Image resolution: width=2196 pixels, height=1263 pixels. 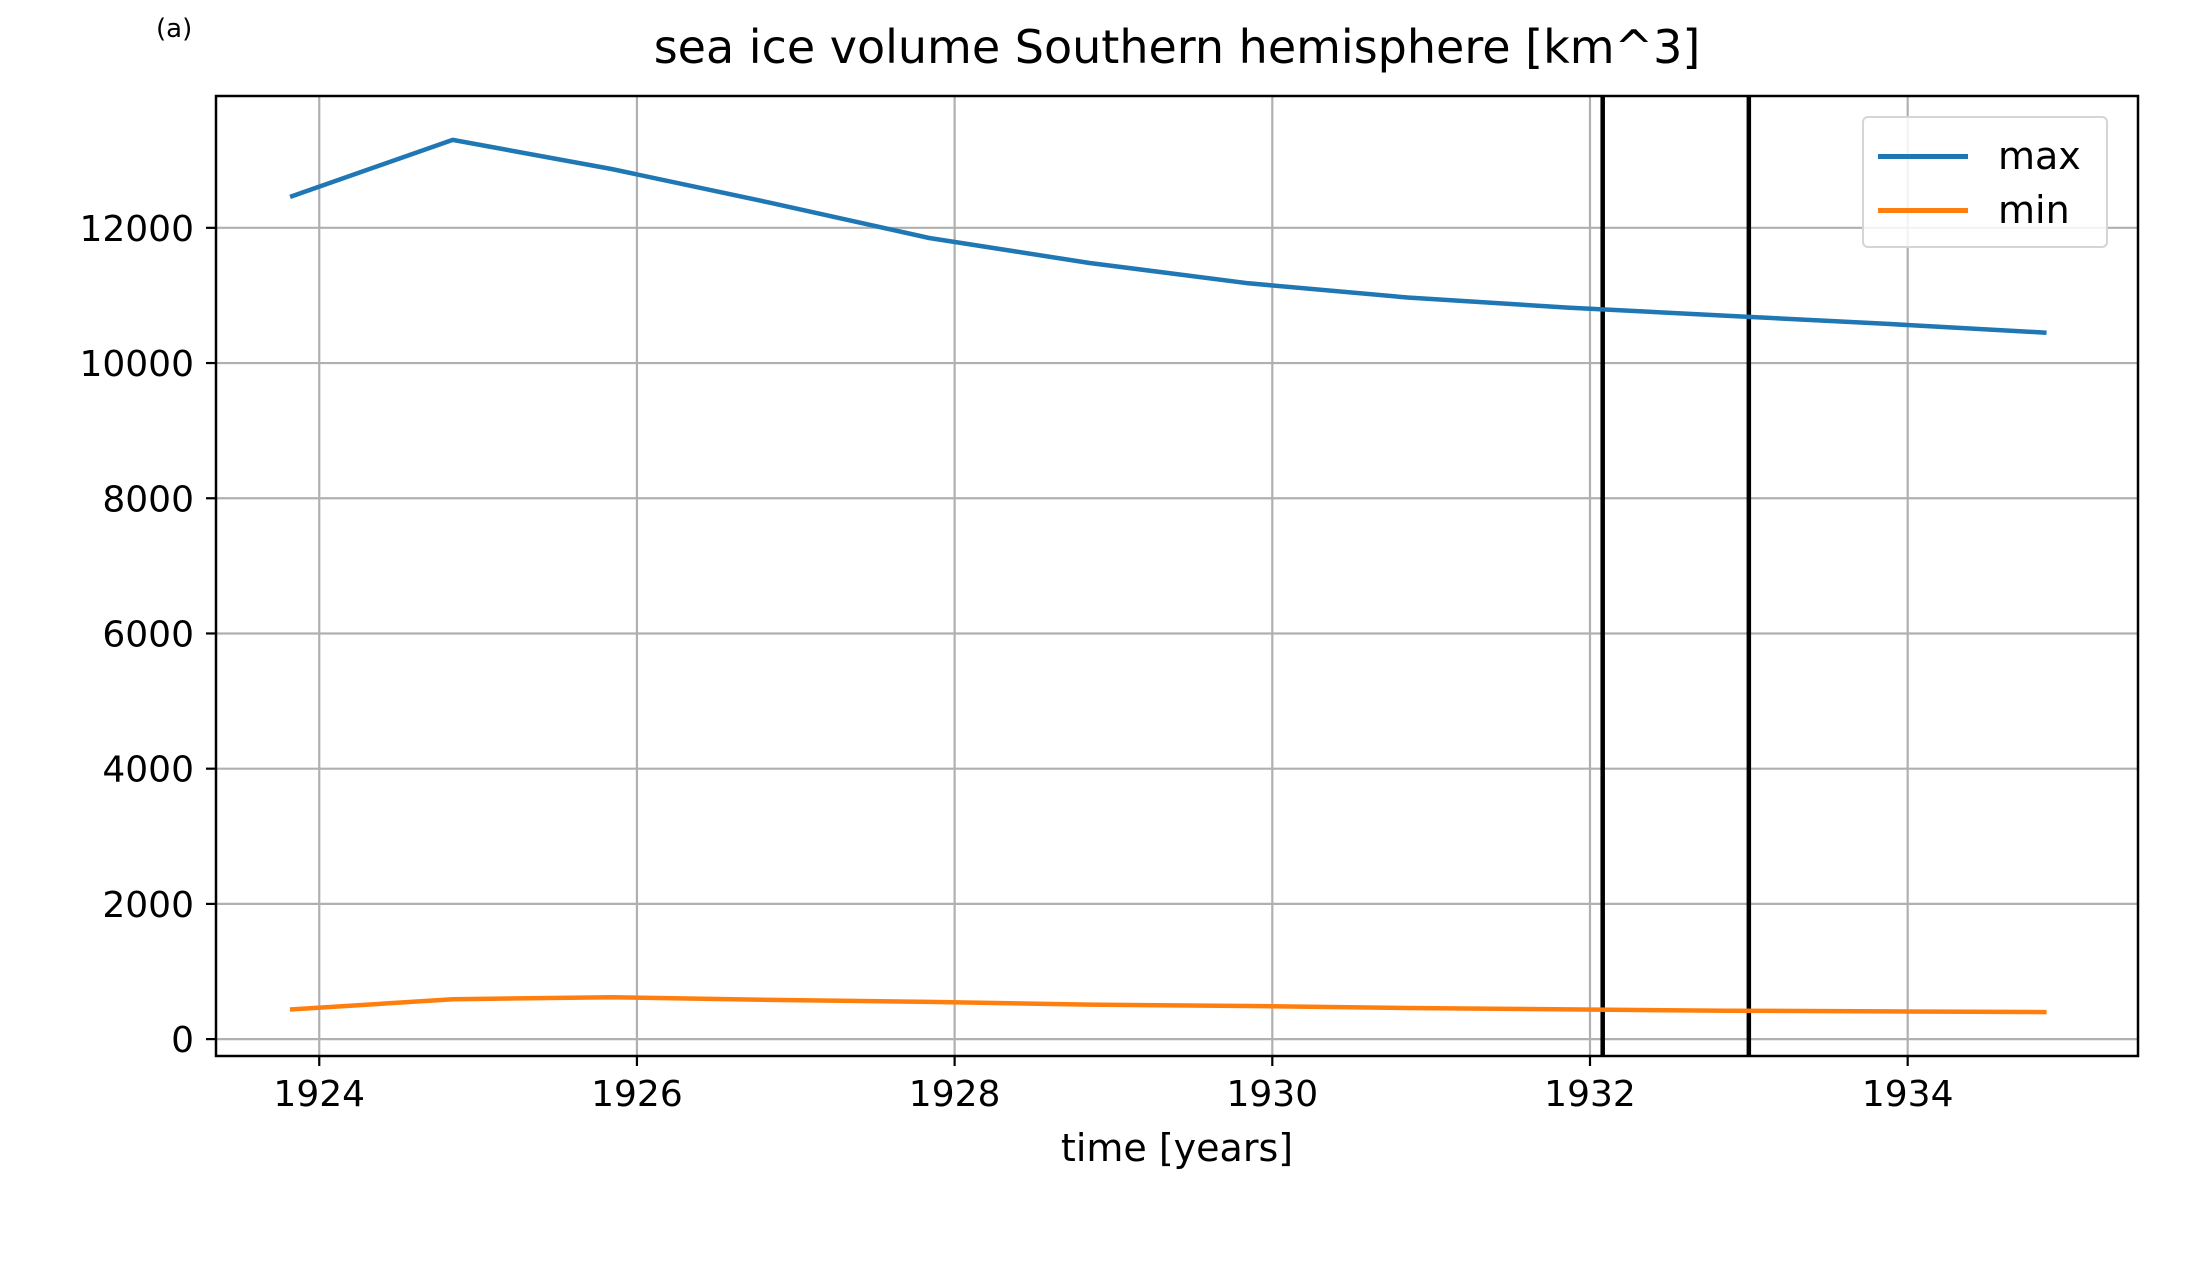 I want to click on legend-item-max: max, so click(x=1979, y=156).